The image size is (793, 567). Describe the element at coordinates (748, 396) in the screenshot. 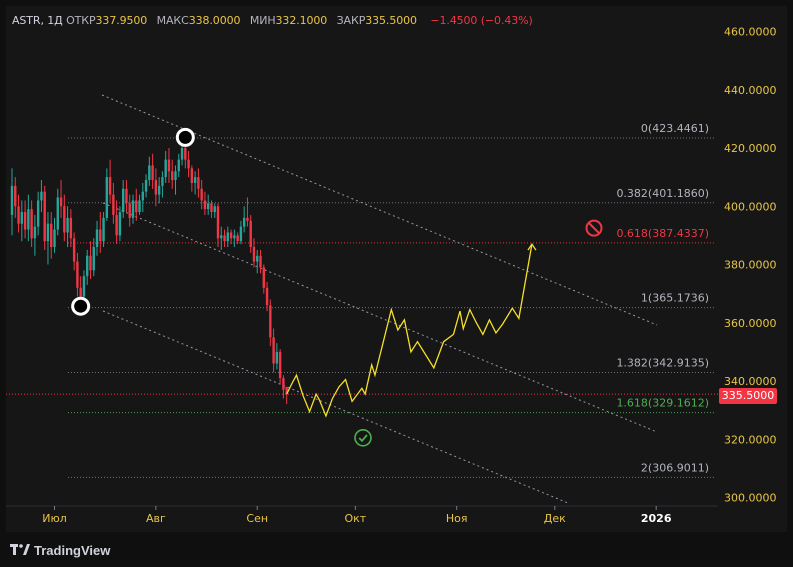

I see `current-price-tag: 335.5000` at that location.